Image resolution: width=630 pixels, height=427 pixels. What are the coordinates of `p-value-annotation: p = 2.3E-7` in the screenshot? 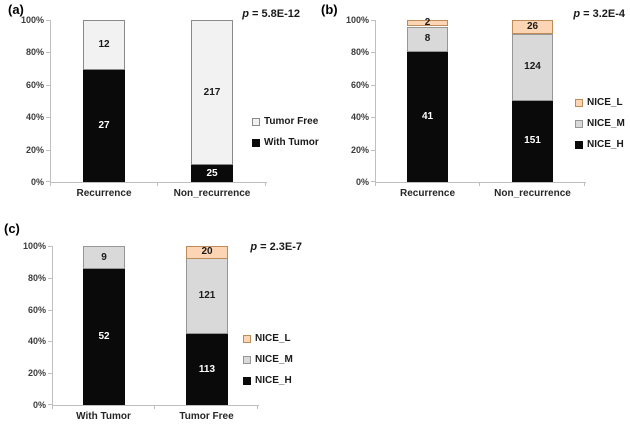 It's located at (276, 247).